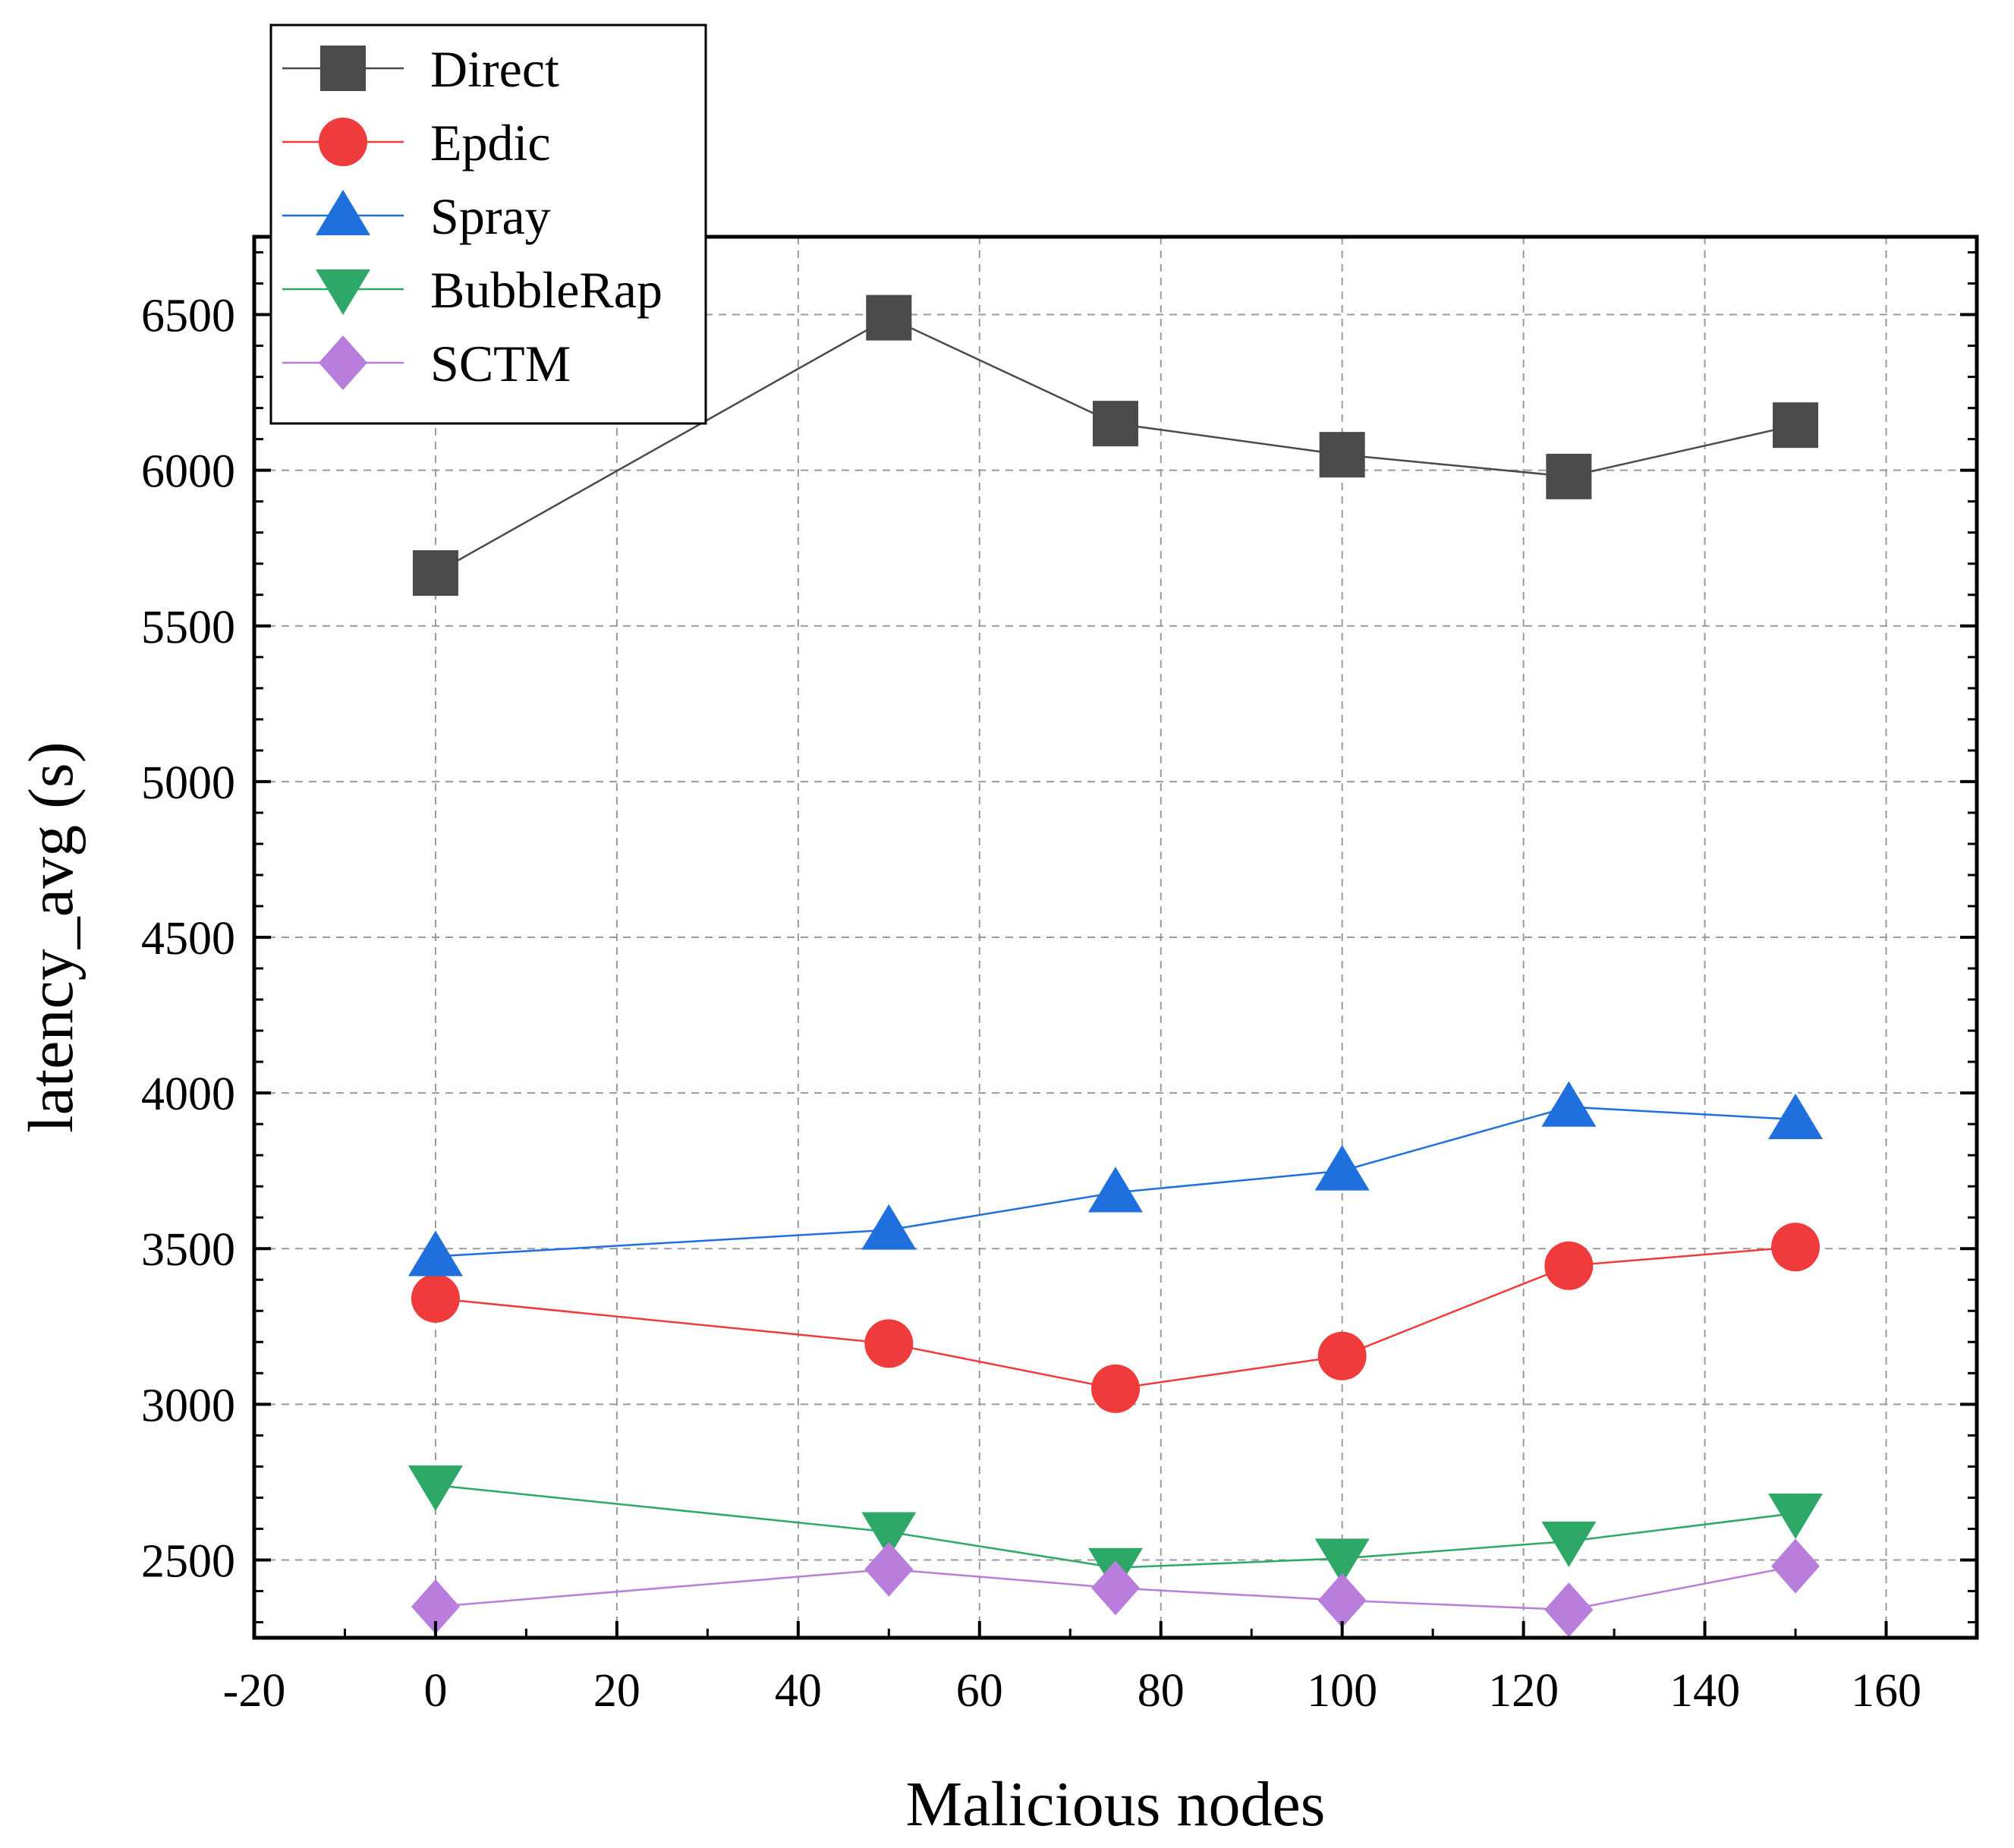  Describe the element at coordinates (979, 1691) in the screenshot. I see `x-tick-label: 60` at that location.